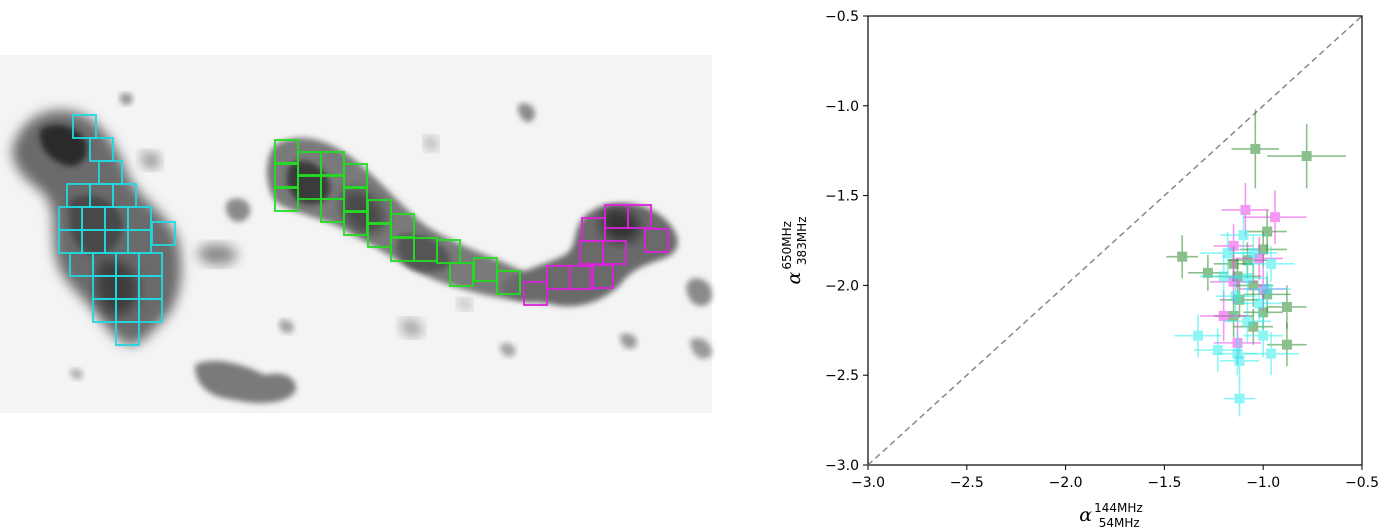 Image resolution: width=1397 pixels, height=528 pixels. I want to click on y-axis-label: α 650MHz383MHz, so click(794, 250).